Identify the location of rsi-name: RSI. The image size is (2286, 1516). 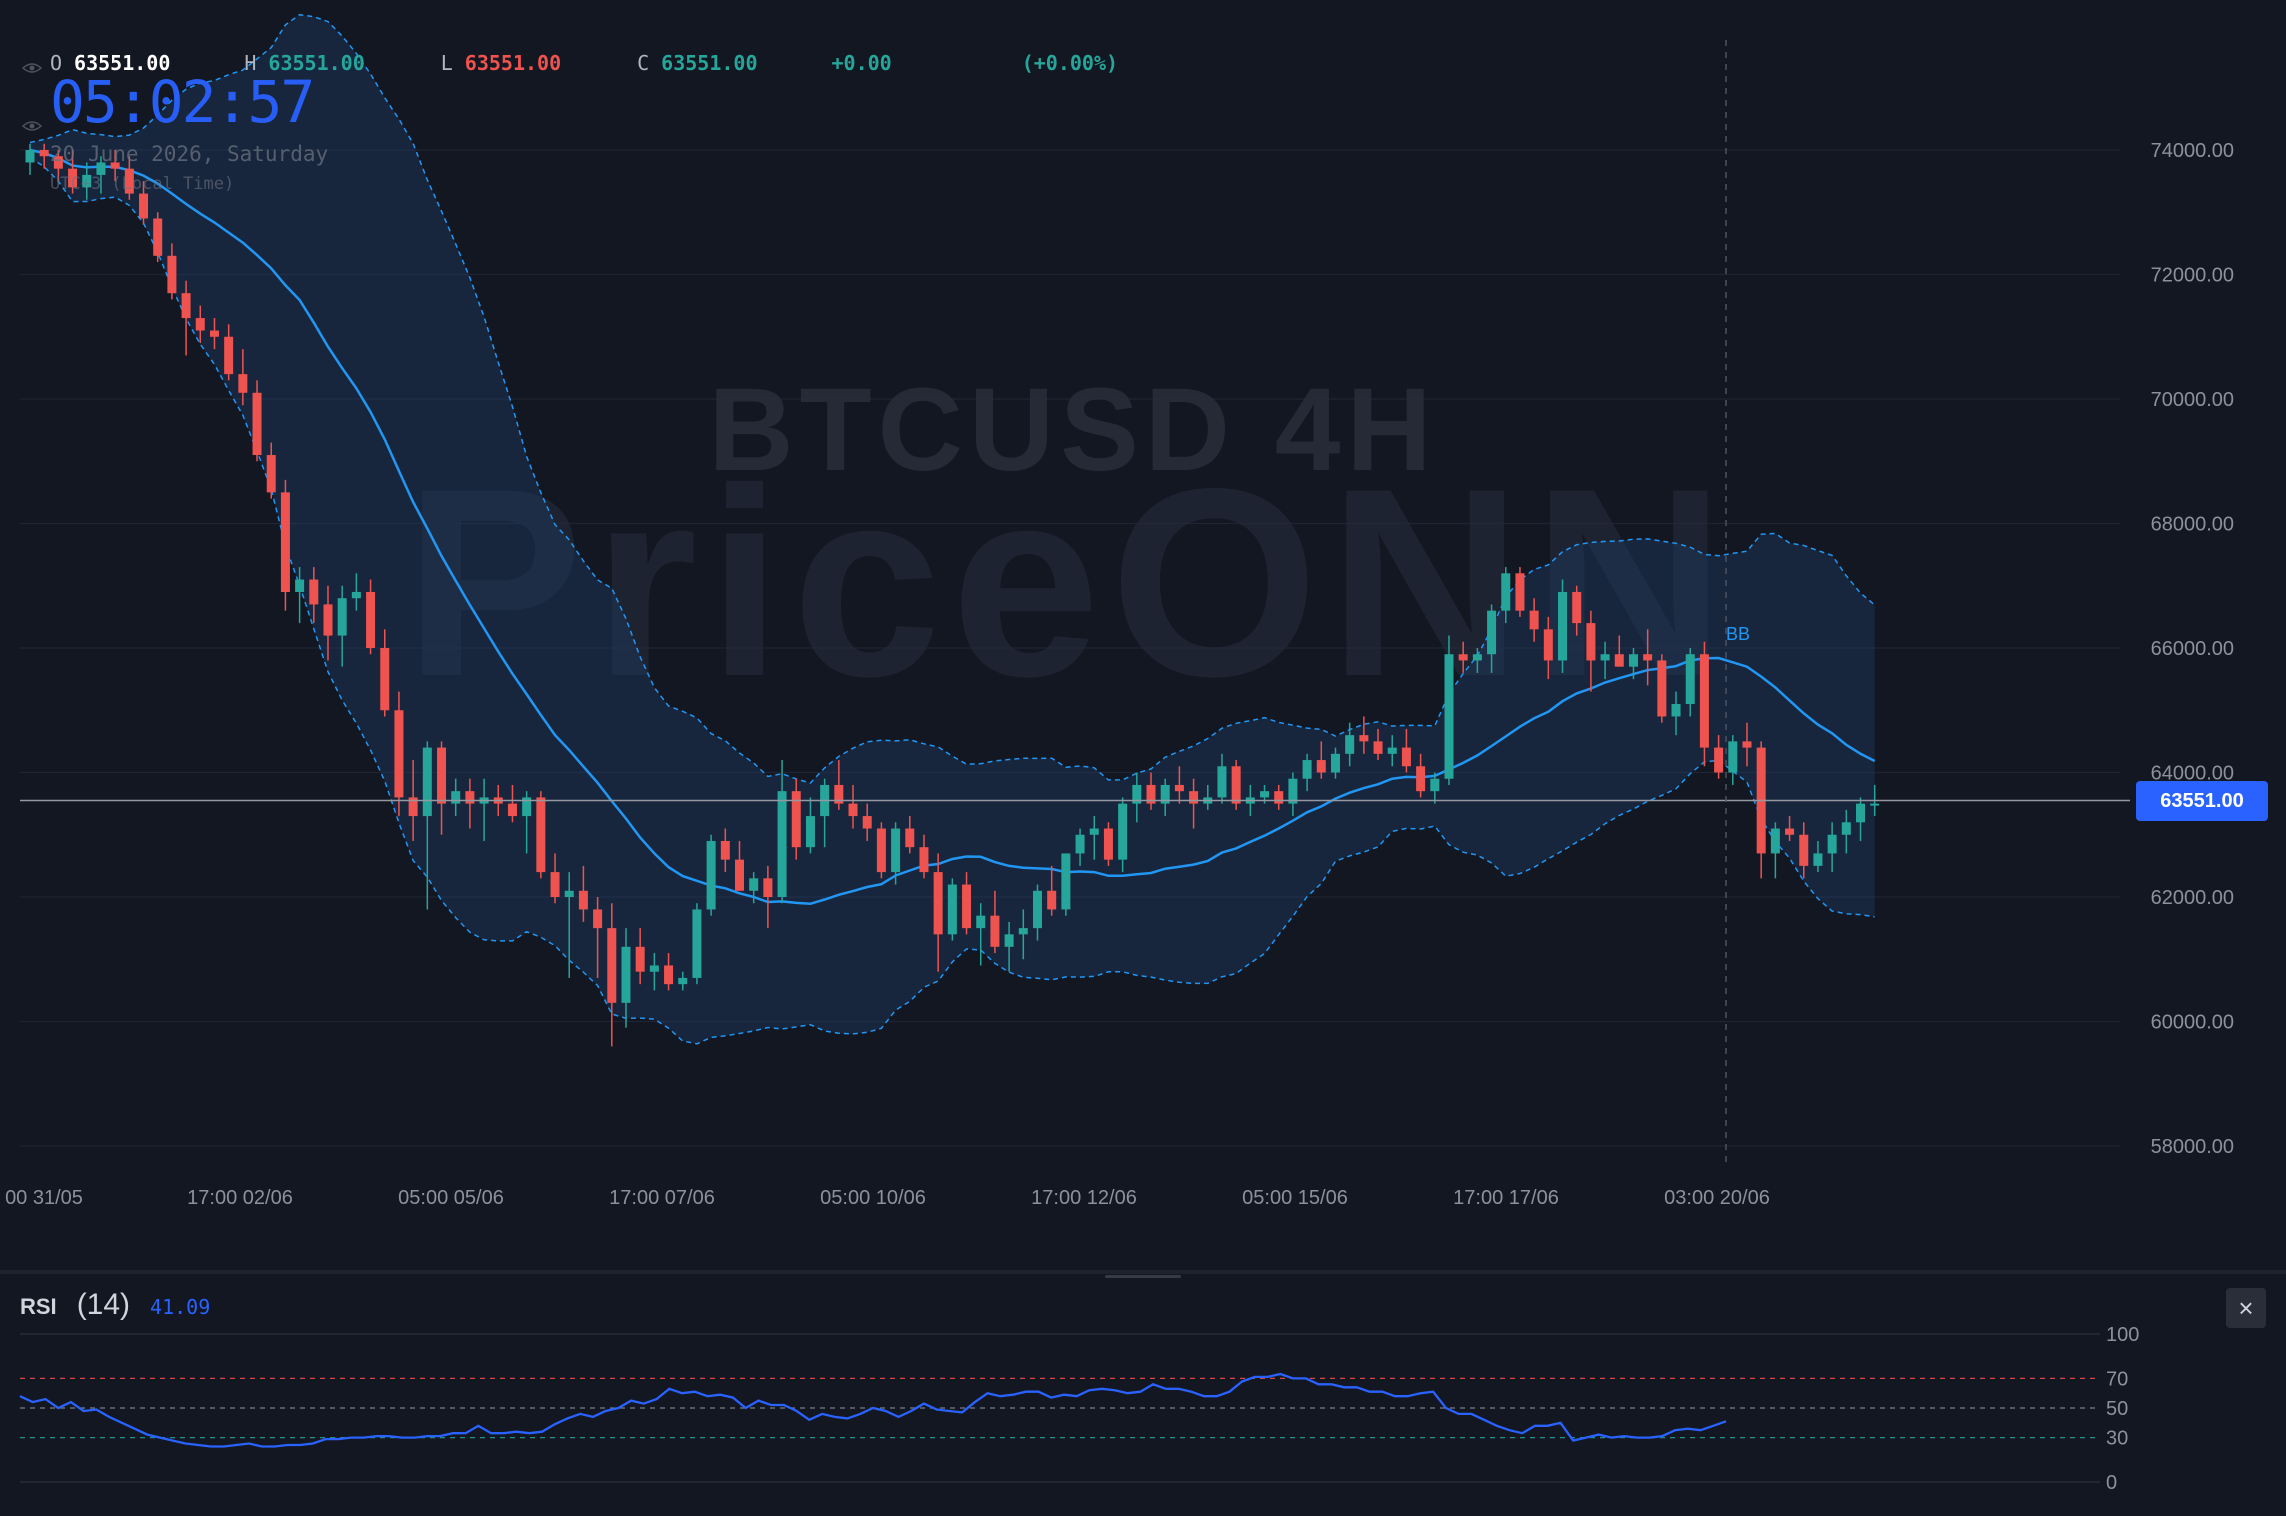
(38, 1306).